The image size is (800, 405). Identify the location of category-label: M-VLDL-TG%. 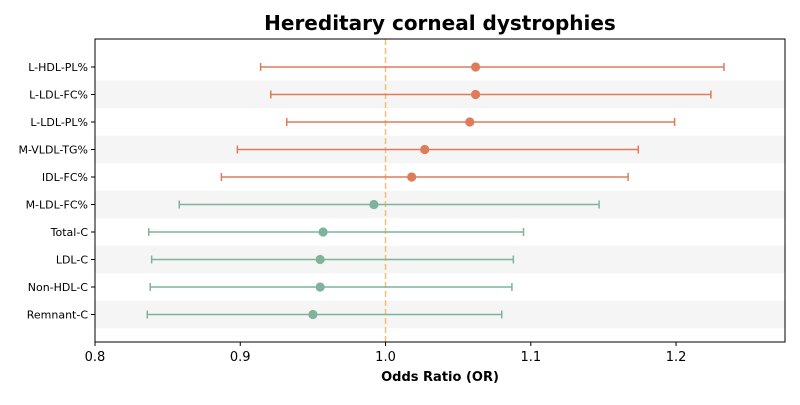
(53, 150).